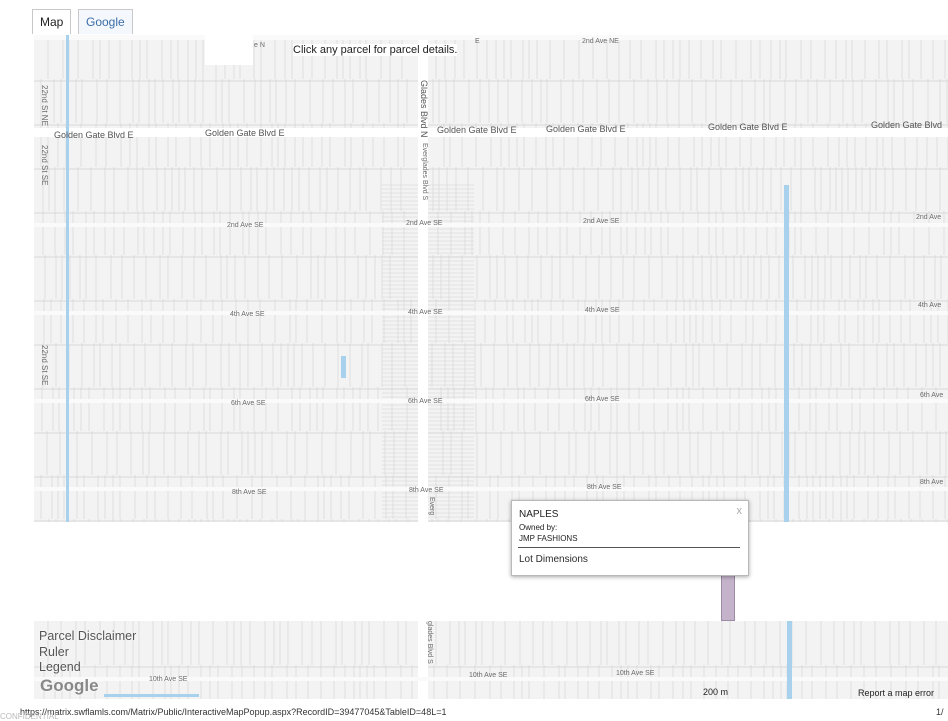  What do you see at coordinates (748, 127) in the screenshot?
I see `label-golden-gate-5: Golden Gate Blvd E` at bounding box center [748, 127].